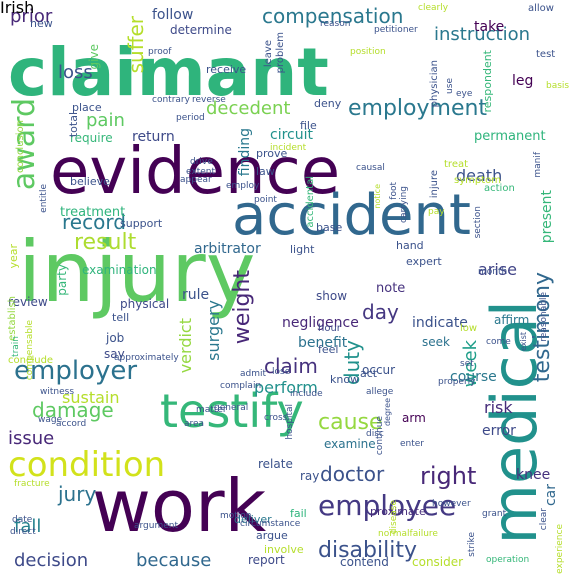  What do you see at coordinates (482, 34) in the screenshot?
I see `word: instruction` at bounding box center [482, 34].